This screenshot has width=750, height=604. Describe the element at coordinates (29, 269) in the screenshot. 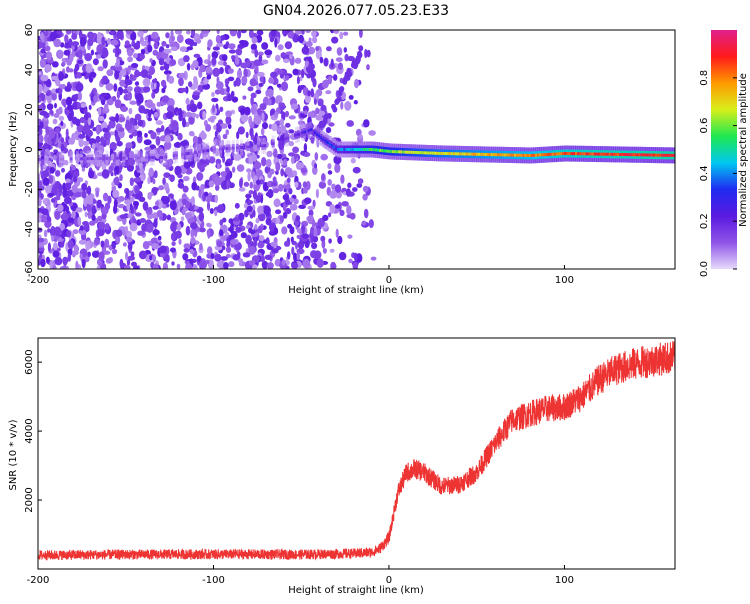

I see `spectrogram-ytick-label: -60` at that location.